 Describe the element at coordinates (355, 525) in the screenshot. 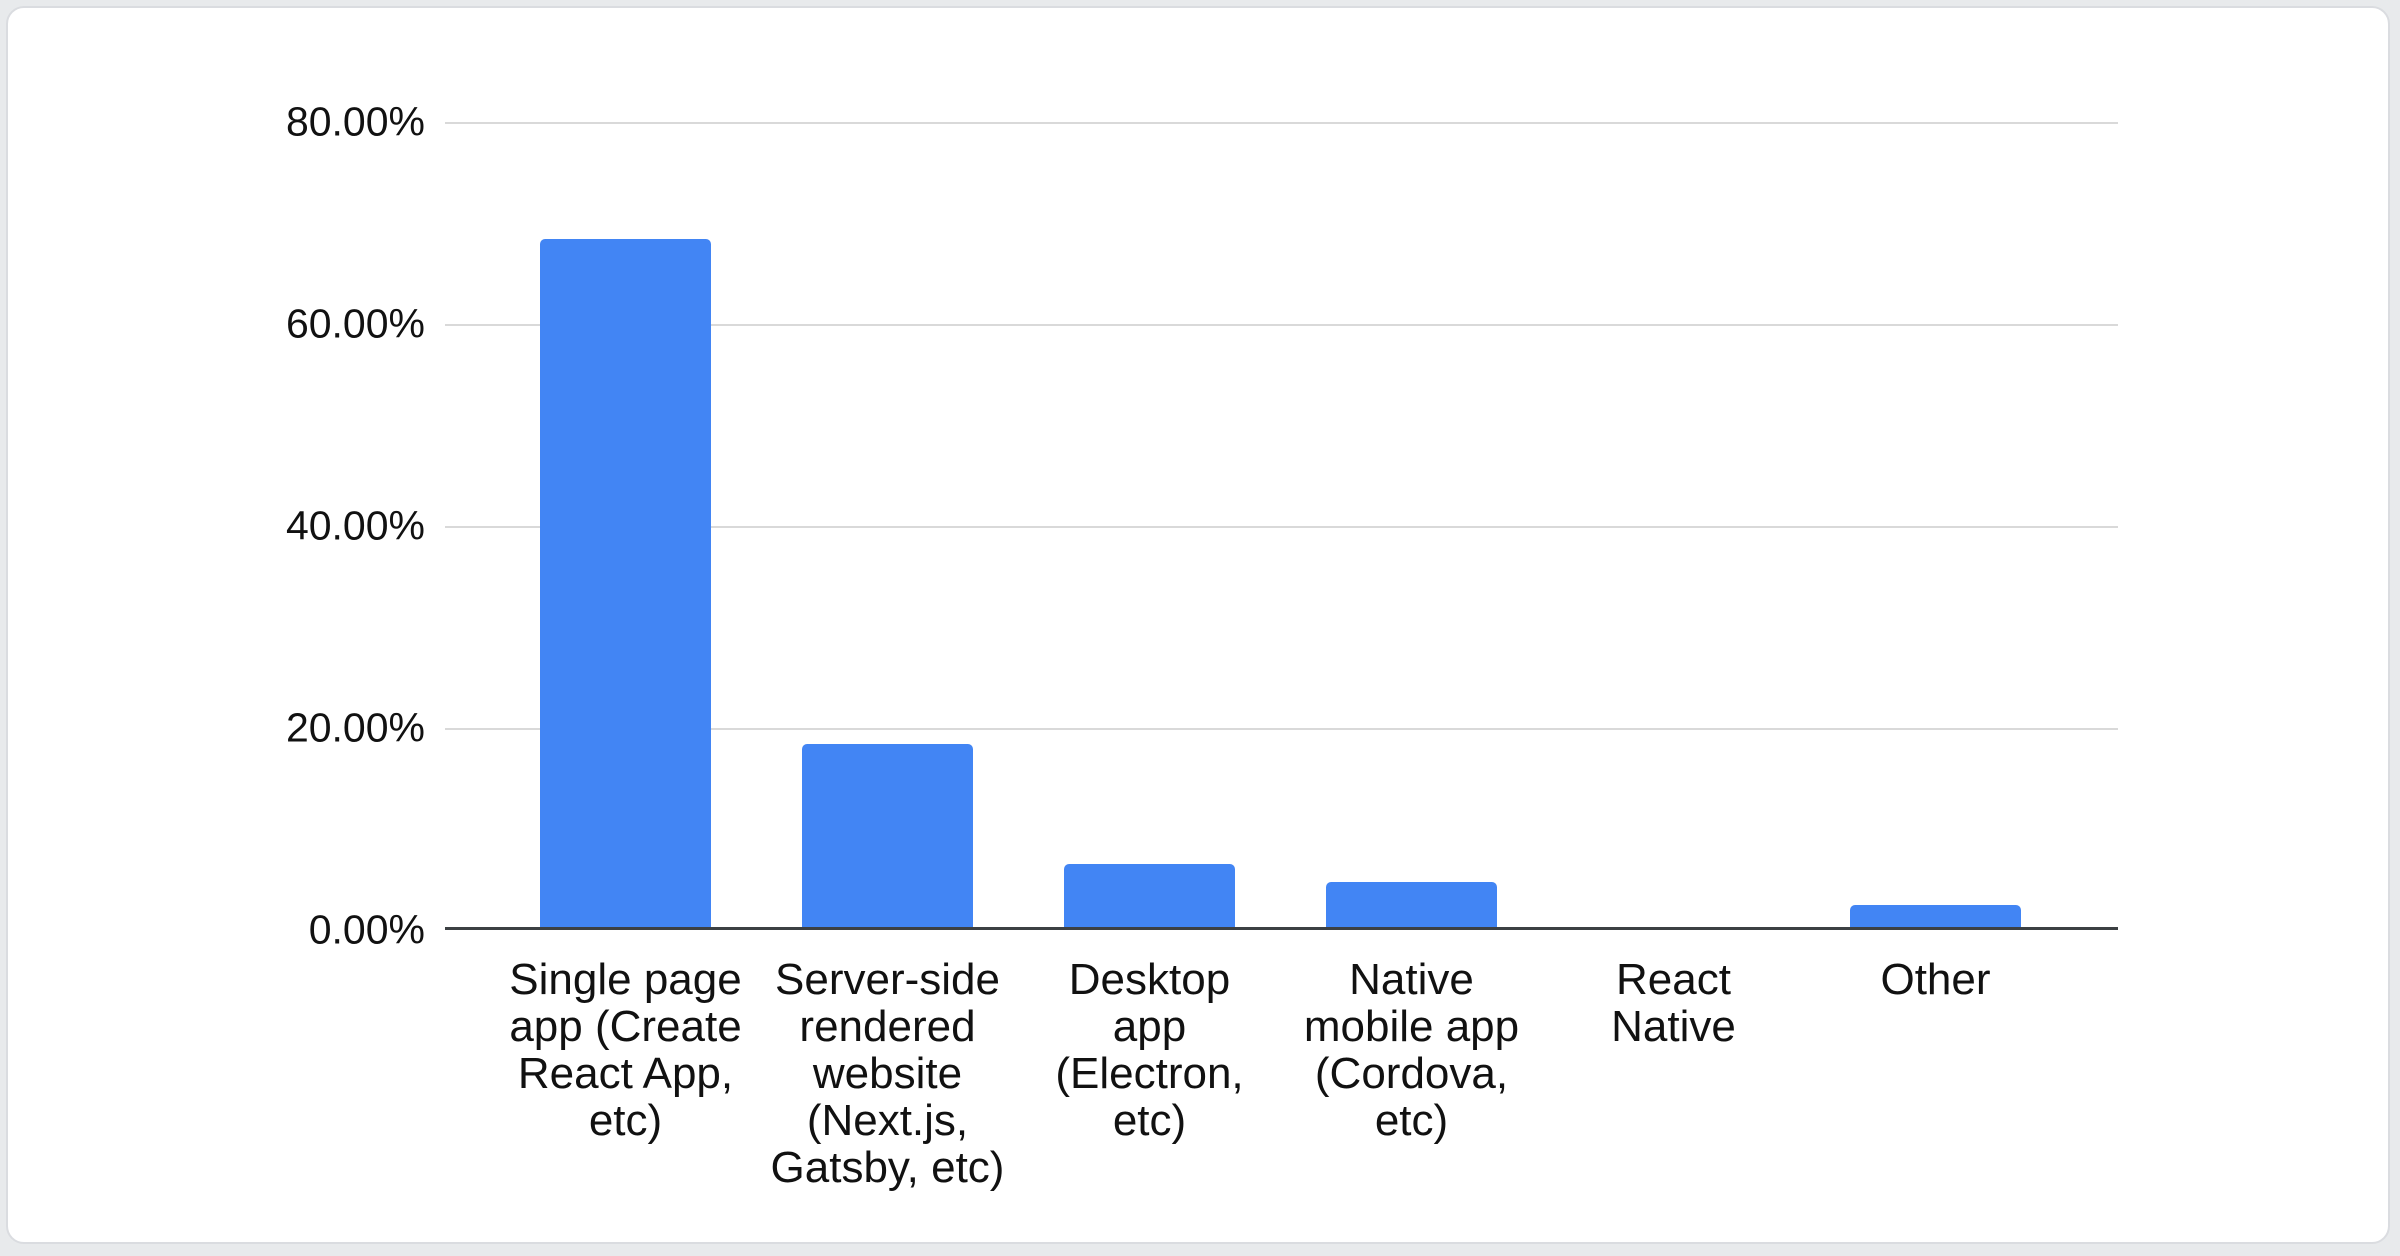

I see `y-axis-tick-label: 40.00%` at that location.